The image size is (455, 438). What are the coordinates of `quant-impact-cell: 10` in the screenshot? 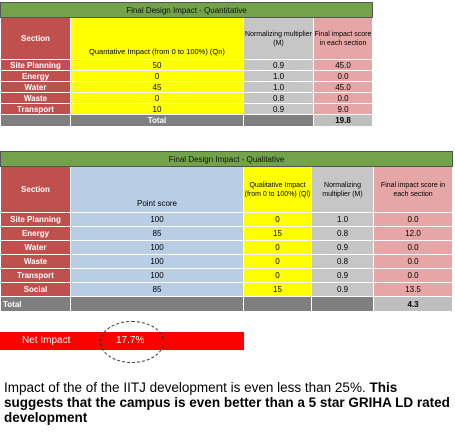 It's located at (157, 109).